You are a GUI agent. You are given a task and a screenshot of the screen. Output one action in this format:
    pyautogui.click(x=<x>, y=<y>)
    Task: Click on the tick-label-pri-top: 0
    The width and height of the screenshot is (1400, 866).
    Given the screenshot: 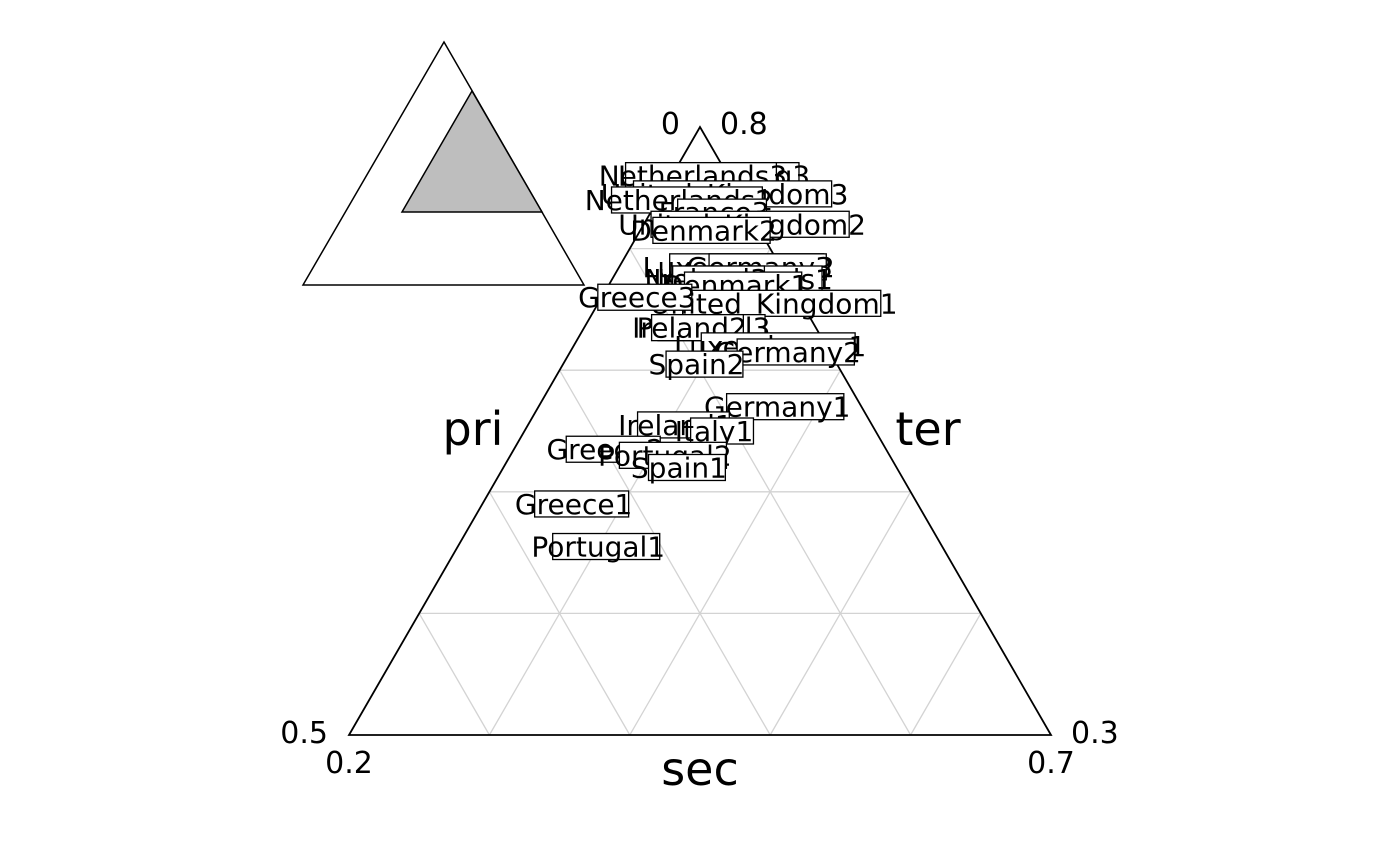 What is the action you would take?
    pyautogui.click(x=670, y=124)
    